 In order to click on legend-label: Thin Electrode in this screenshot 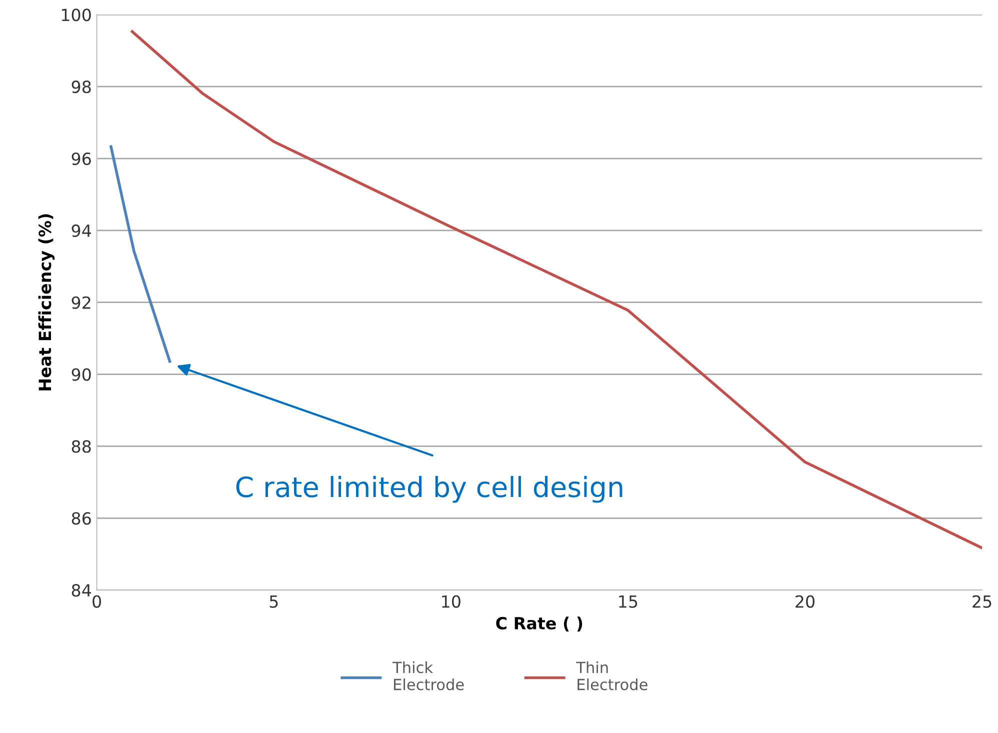, I will do `click(612, 675)`.